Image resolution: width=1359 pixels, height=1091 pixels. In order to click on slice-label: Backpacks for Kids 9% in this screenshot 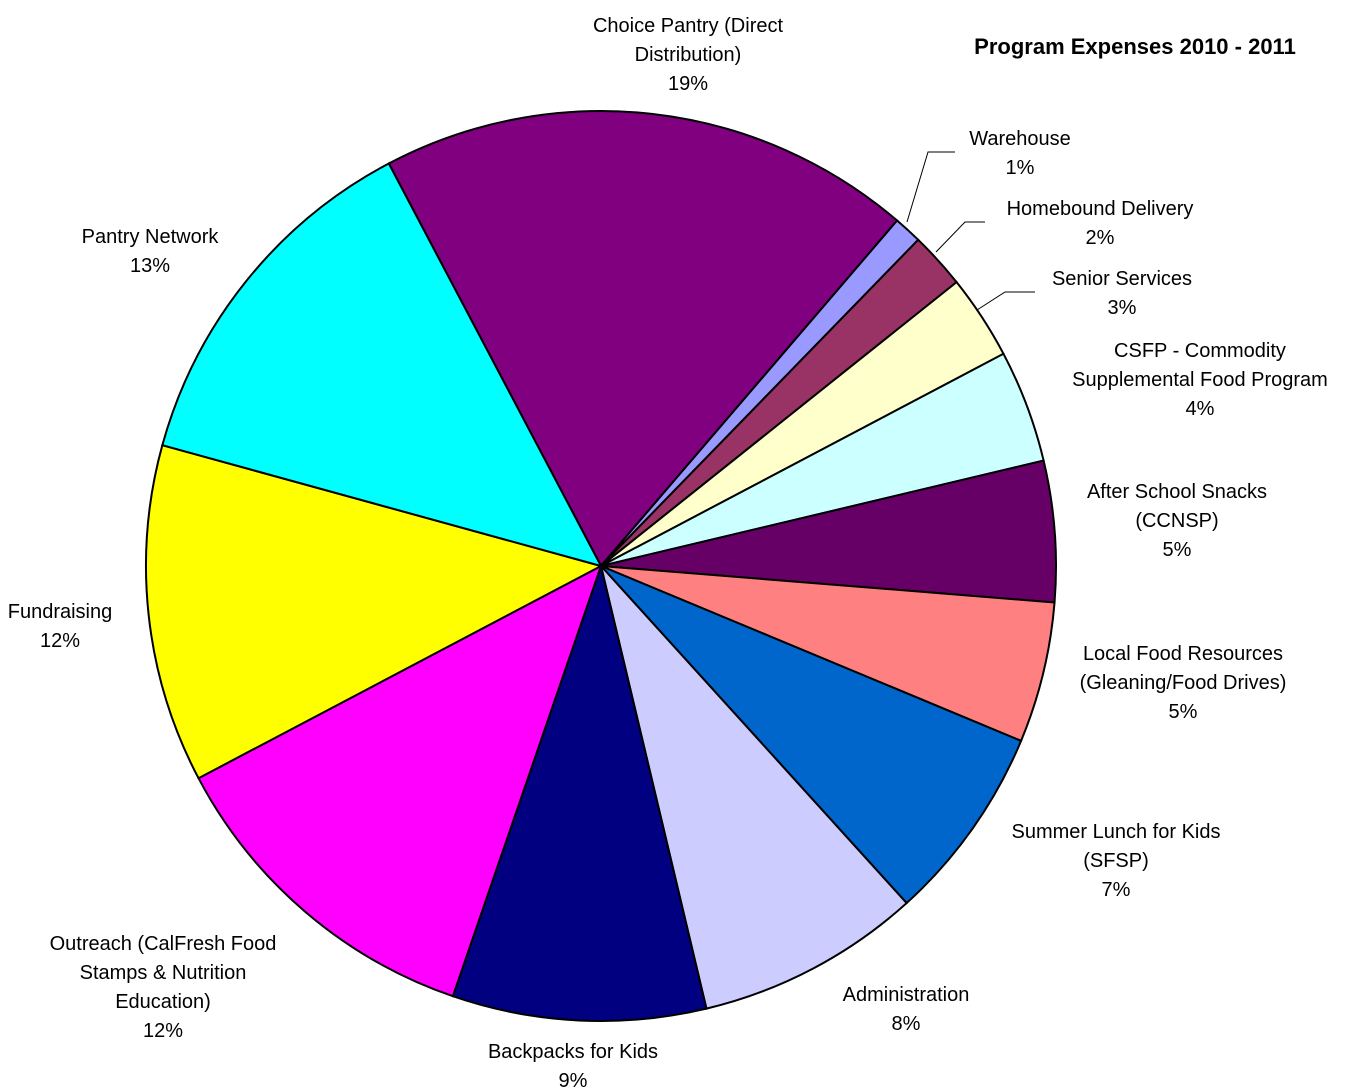, I will do `click(573, 1064)`.